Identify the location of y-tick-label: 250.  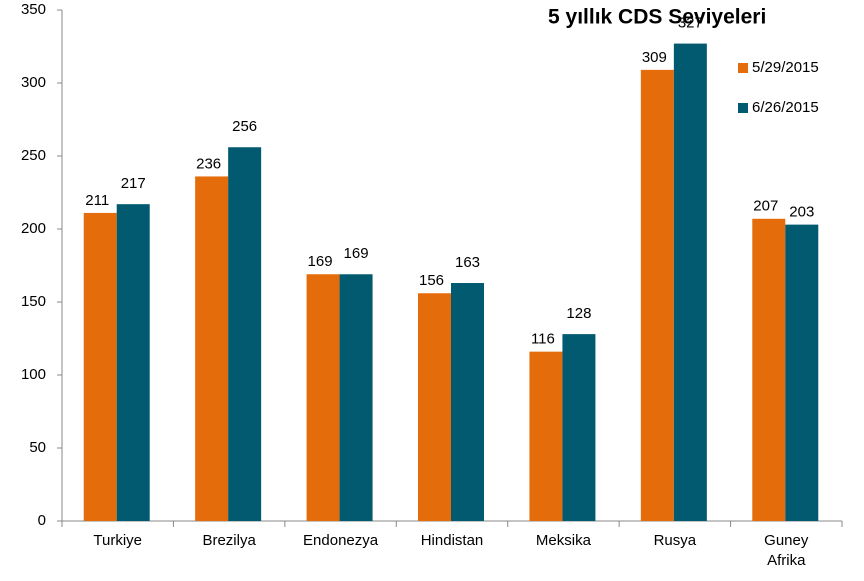
(33, 155).